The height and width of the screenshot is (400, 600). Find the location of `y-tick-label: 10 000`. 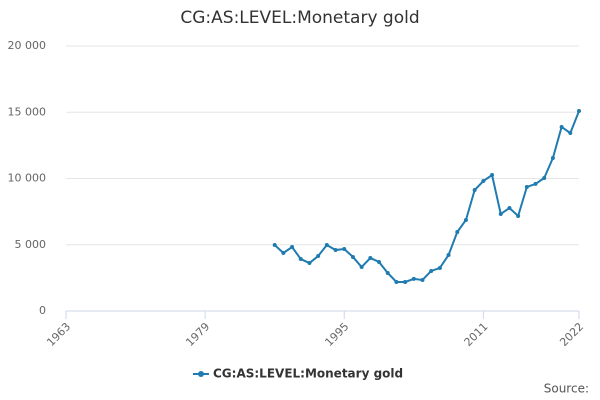

y-tick-label: 10 000 is located at coordinates (27, 178).